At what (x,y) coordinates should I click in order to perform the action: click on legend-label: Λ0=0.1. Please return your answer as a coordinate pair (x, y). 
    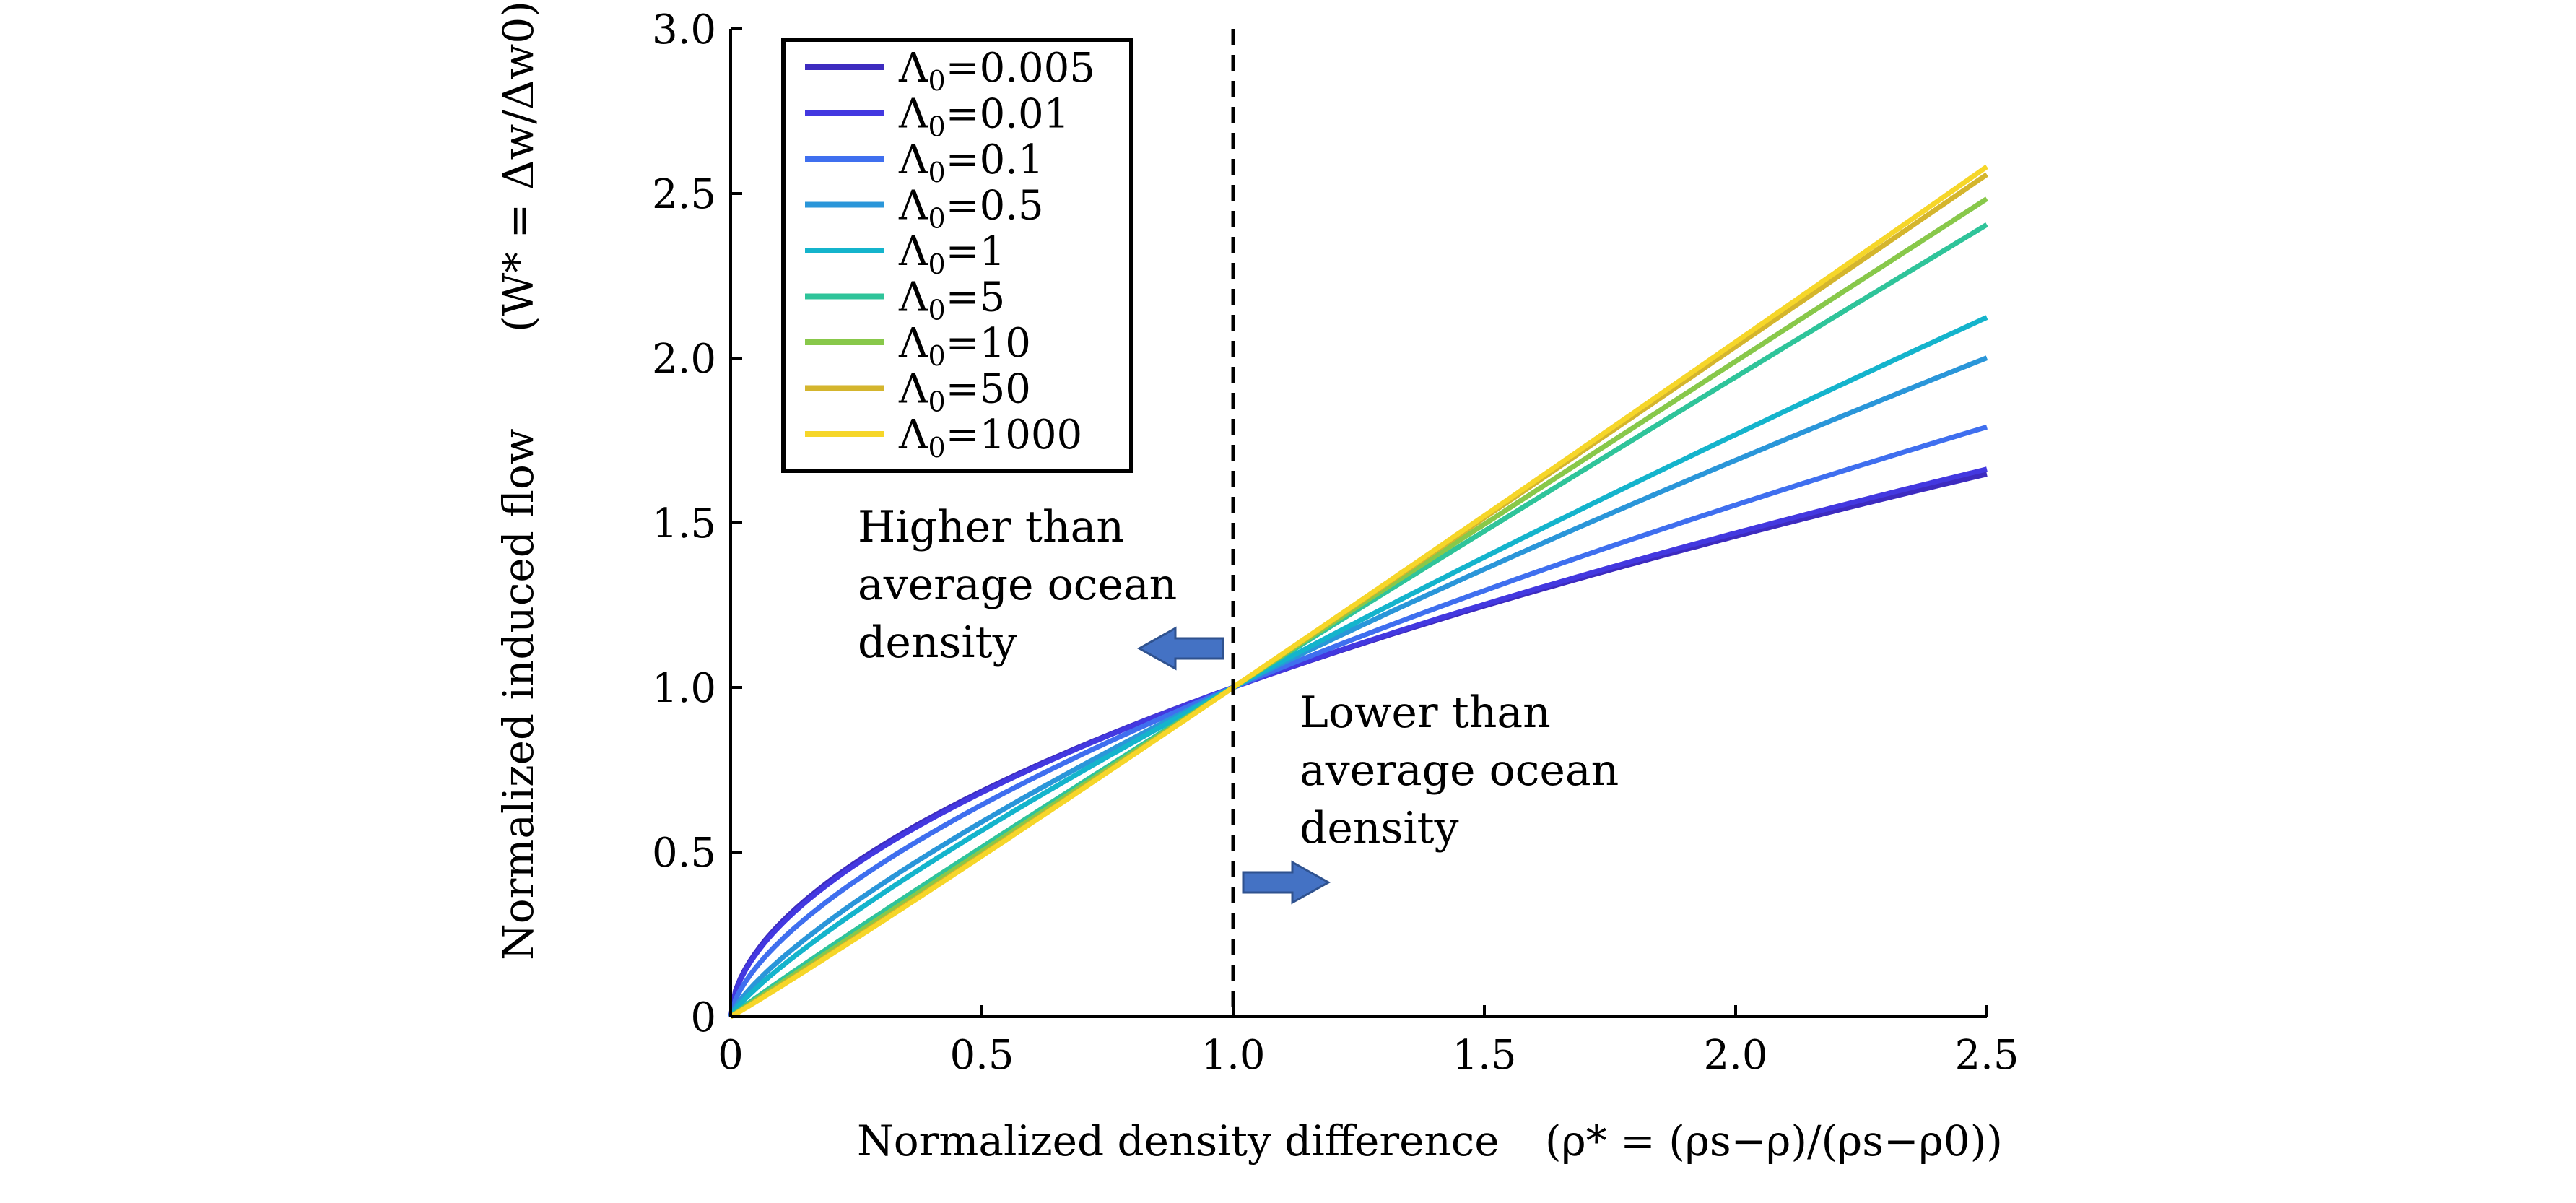
    Looking at the image, I should click on (971, 162).